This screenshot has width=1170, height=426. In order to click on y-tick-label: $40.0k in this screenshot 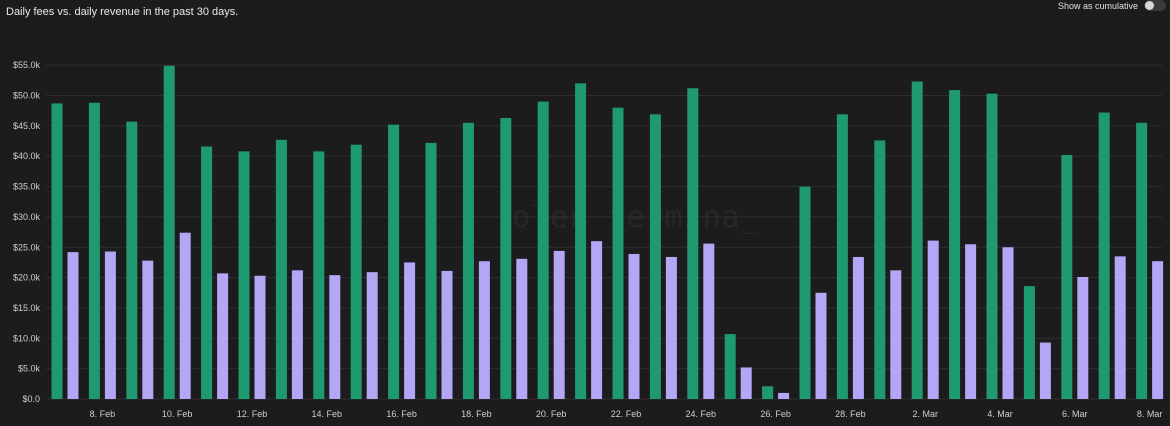, I will do `click(27, 156)`.